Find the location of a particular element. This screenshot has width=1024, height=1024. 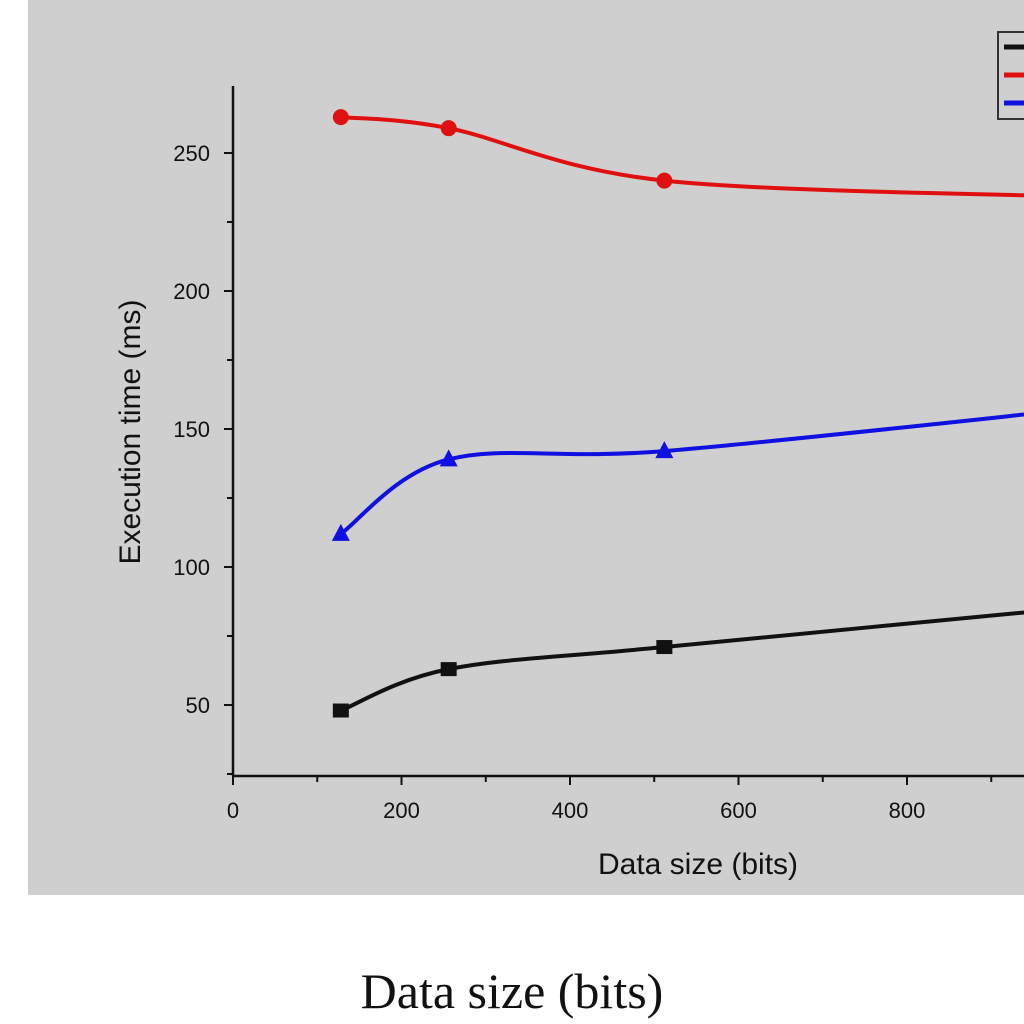

x-tick-label: 800 is located at coordinates (907, 810).